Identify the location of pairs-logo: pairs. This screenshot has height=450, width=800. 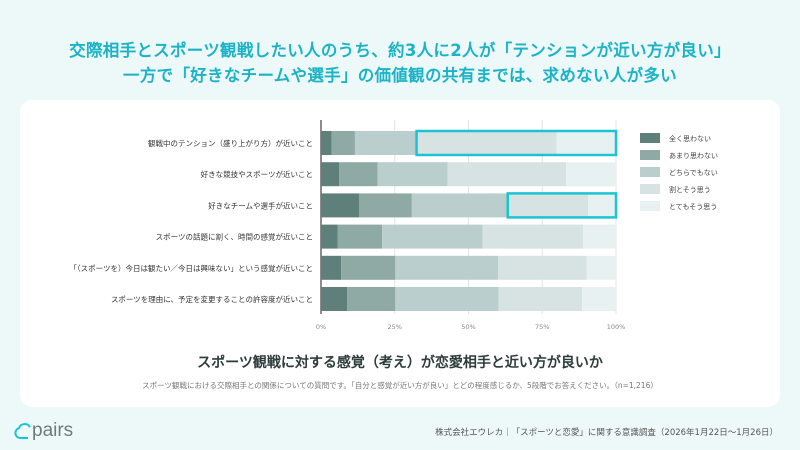
(43, 431).